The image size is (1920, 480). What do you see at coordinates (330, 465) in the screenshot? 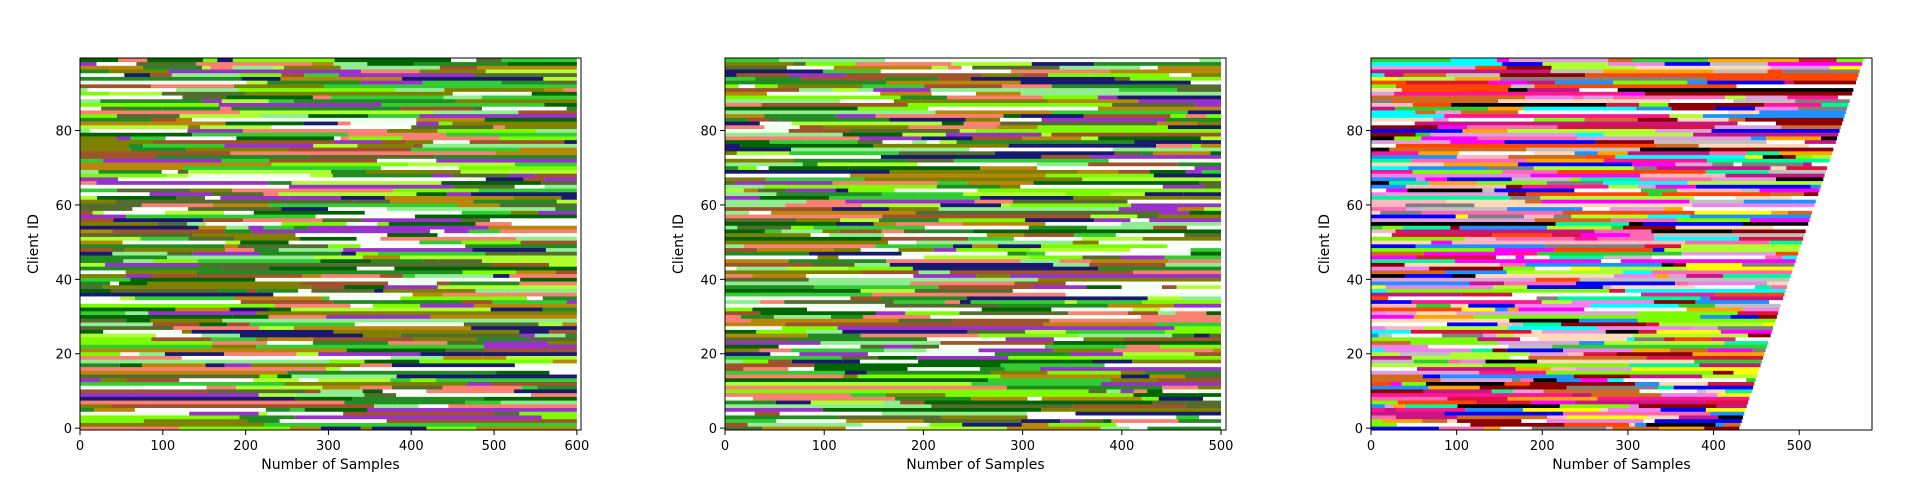
I see `x-axis-label: Number of Samples` at bounding box center [330, 465].